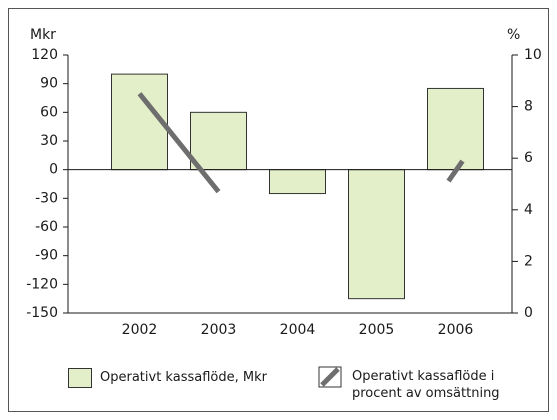  Describe the element at coordinates (49, 112) in the screenshot. I see `y-tick-label: 60` at that location.